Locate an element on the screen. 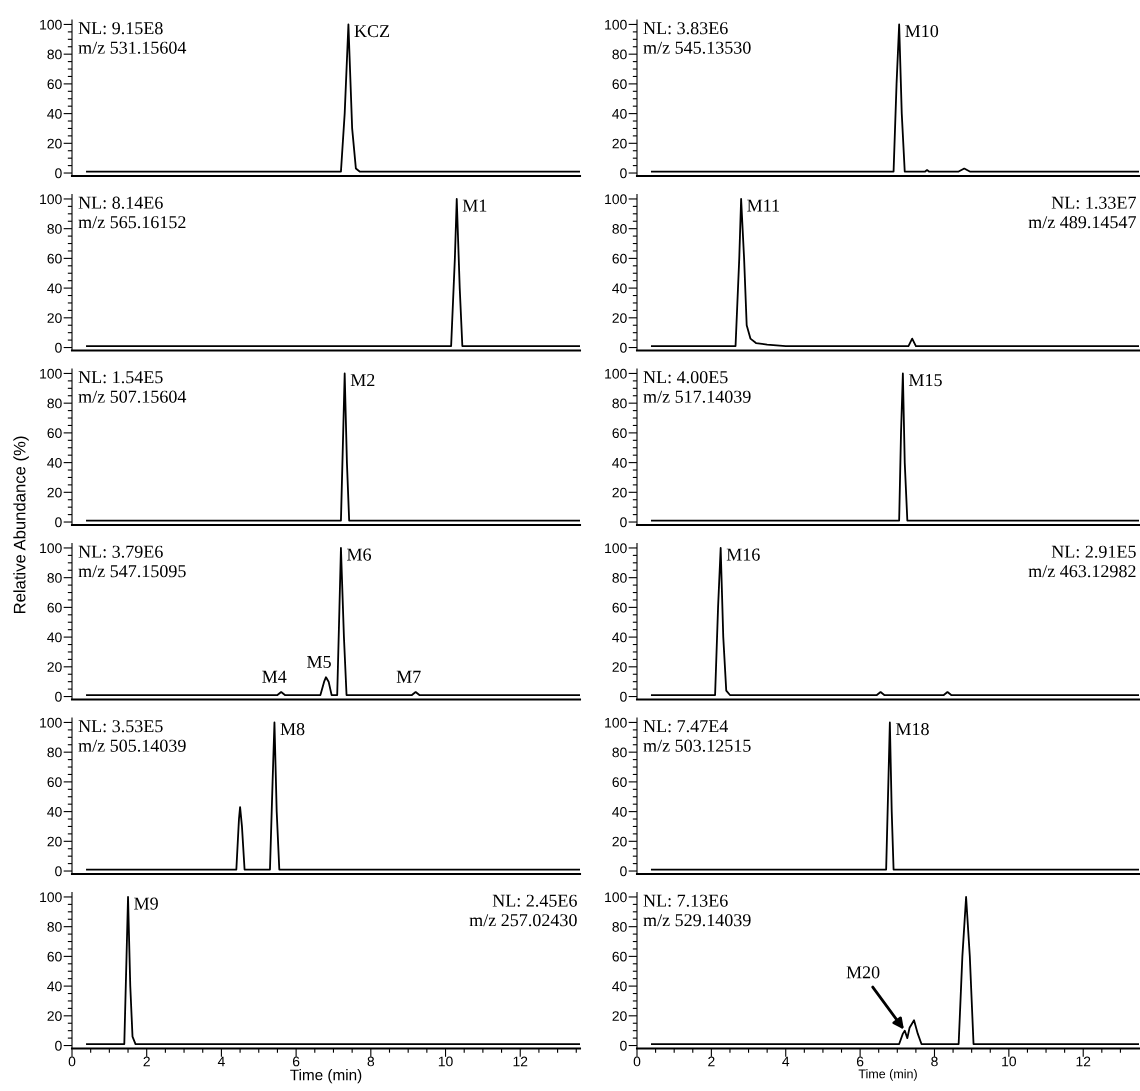 This screenshot has height=1091, width=1140. annotation: NL: 7.13E6 is located at coordinates (685, 900).